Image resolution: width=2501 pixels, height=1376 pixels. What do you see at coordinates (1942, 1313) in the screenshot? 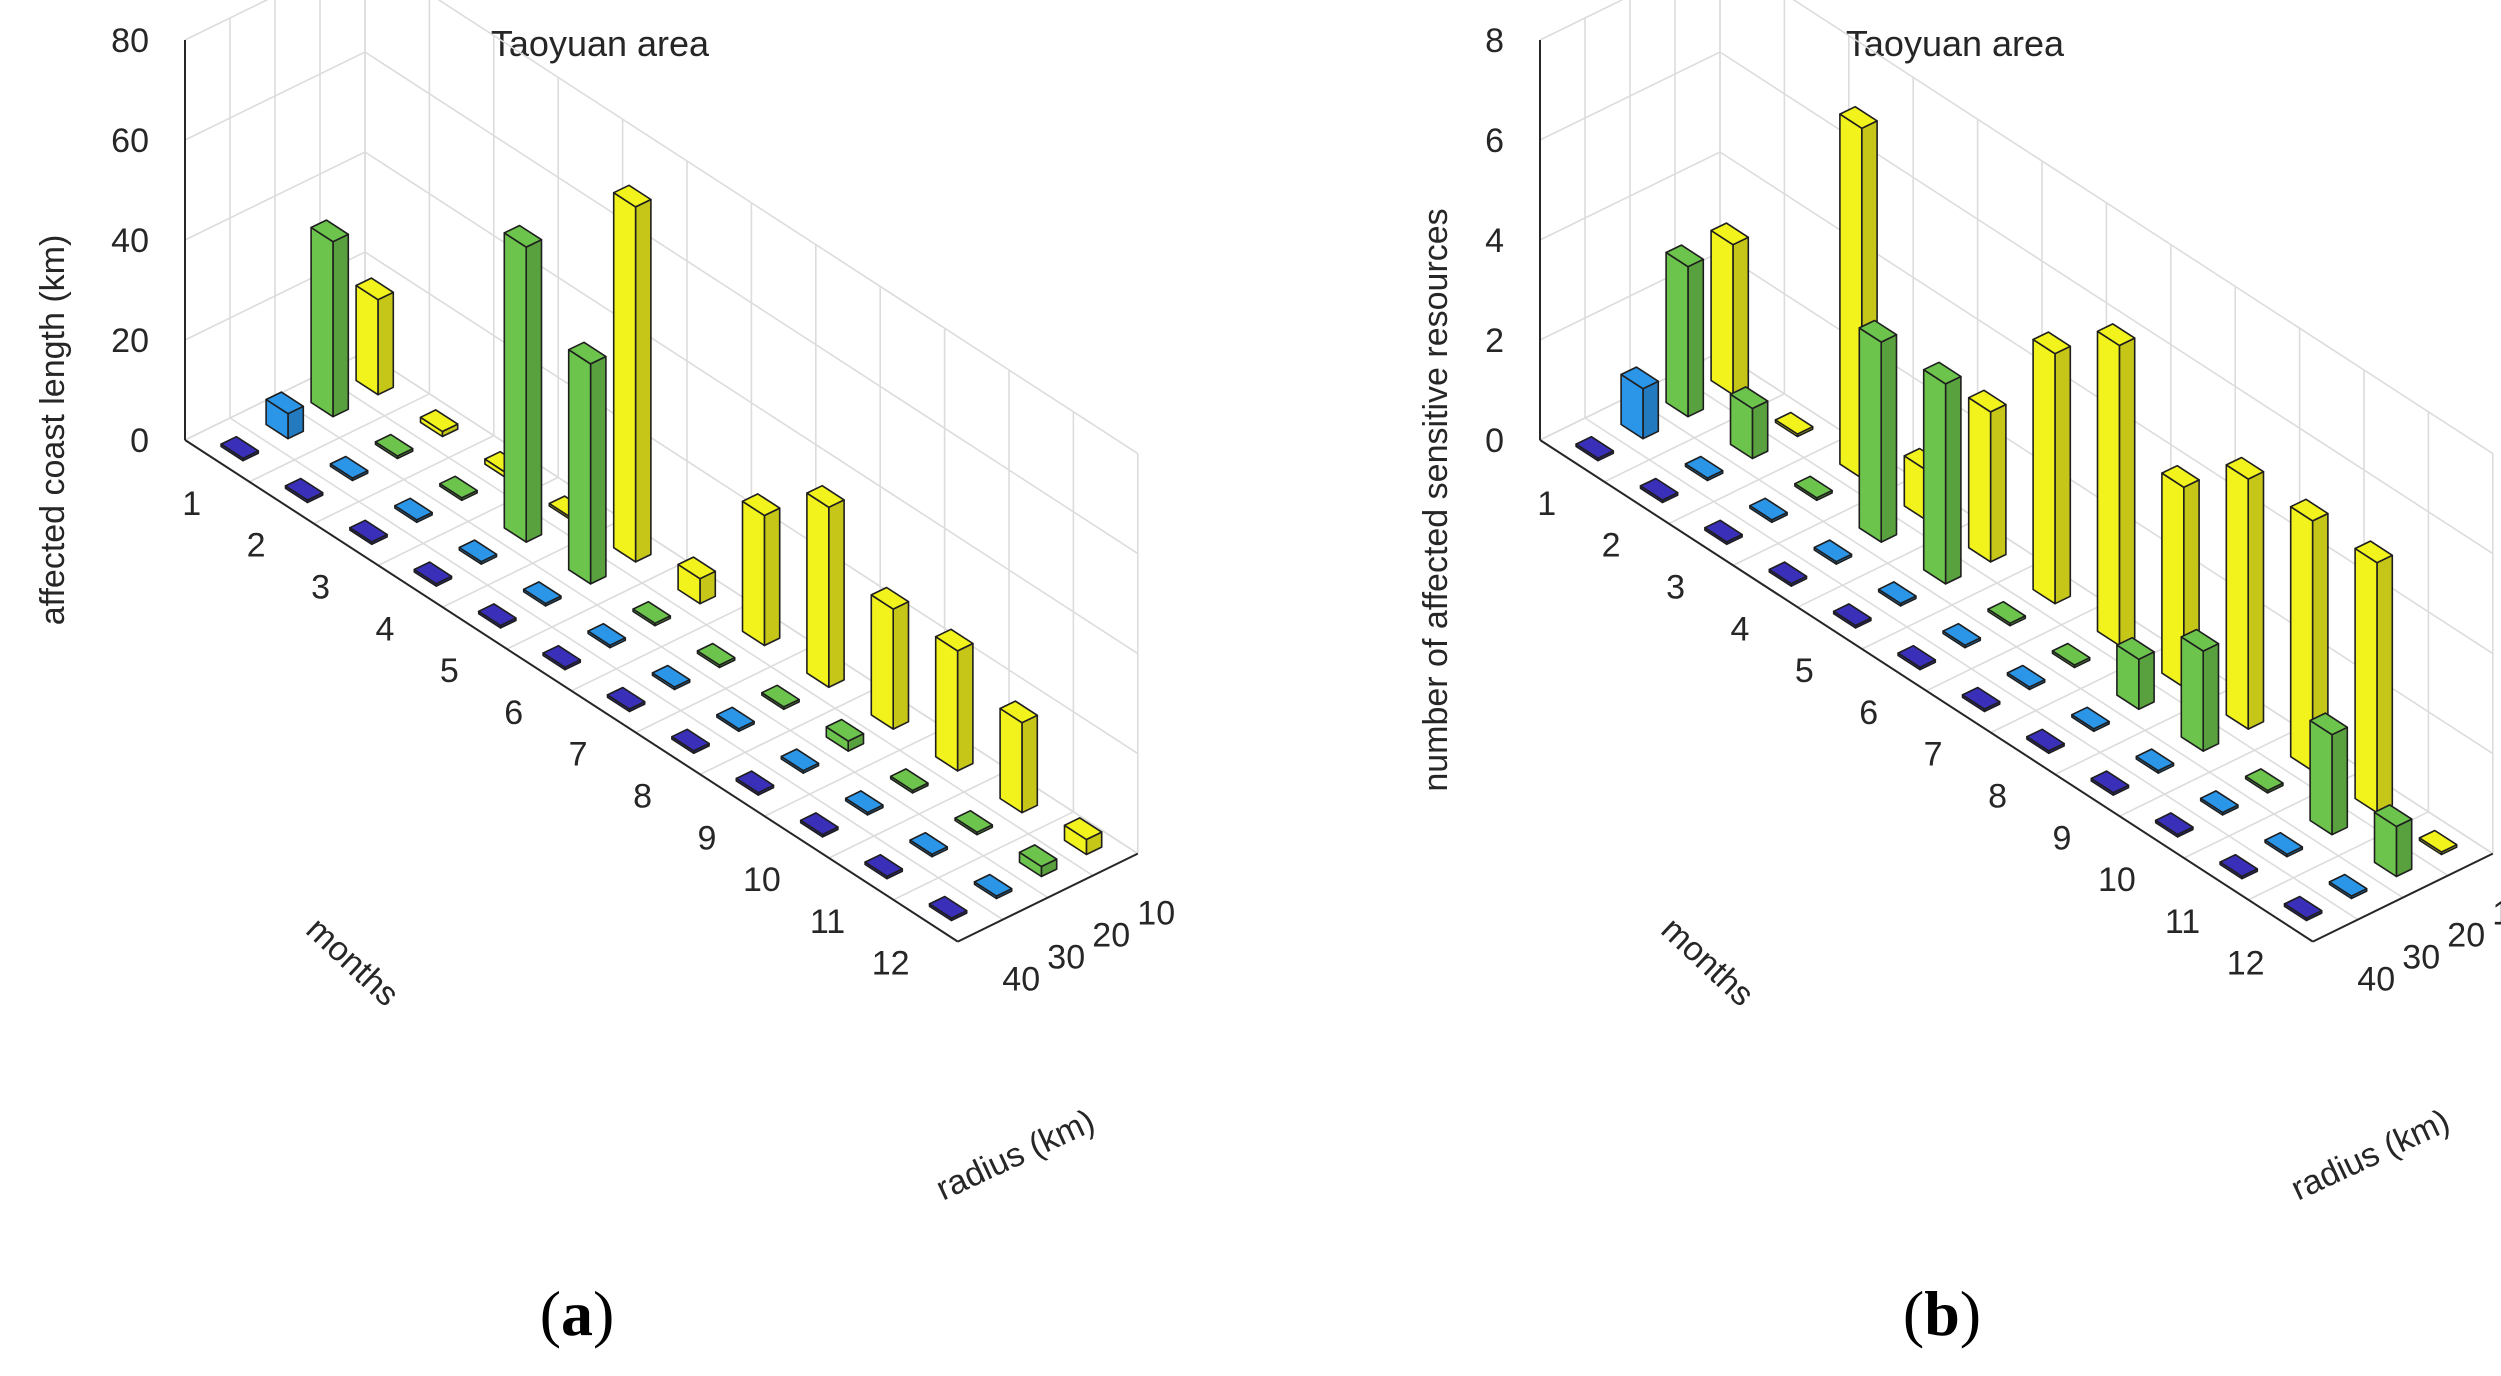
I see `panel-label-b: (b)` at bounding box center [1942, 1313].